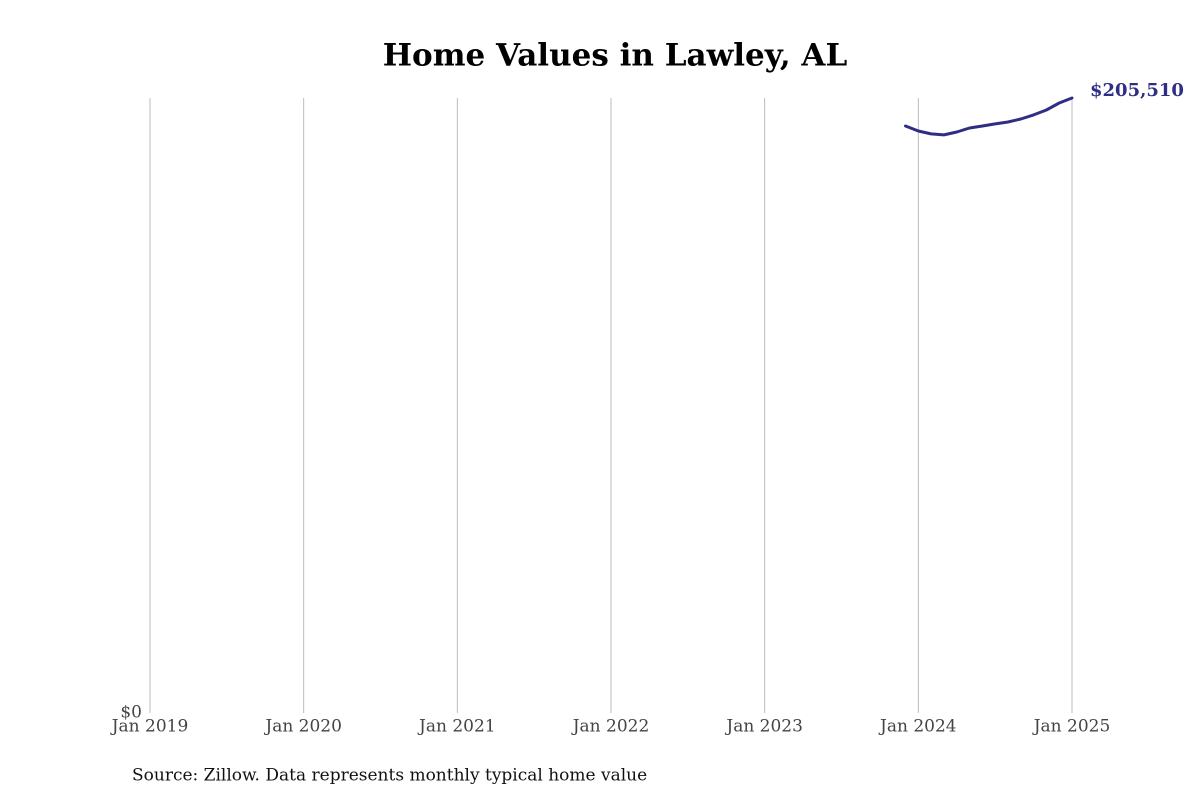 Image resolution: width=1200 pixels, height=800 pixels. Describe the element at coordinates (456, 727) in the screenshot. I see `x-tick-label: Jan 2021` at that location.